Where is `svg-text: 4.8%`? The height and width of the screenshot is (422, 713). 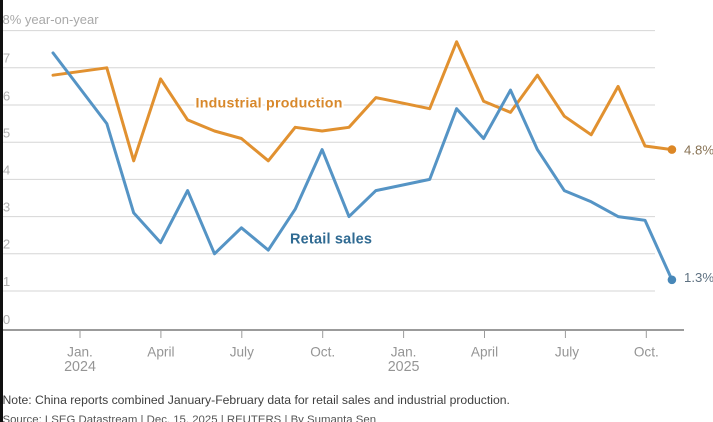
svg-text: 4.8% is located at coordinates (698, 150).